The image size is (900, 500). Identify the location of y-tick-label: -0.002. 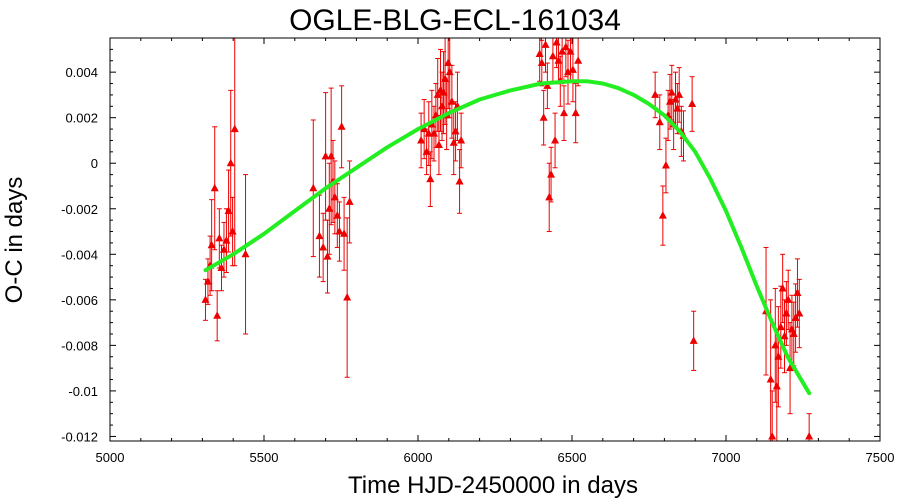
(79, 209).